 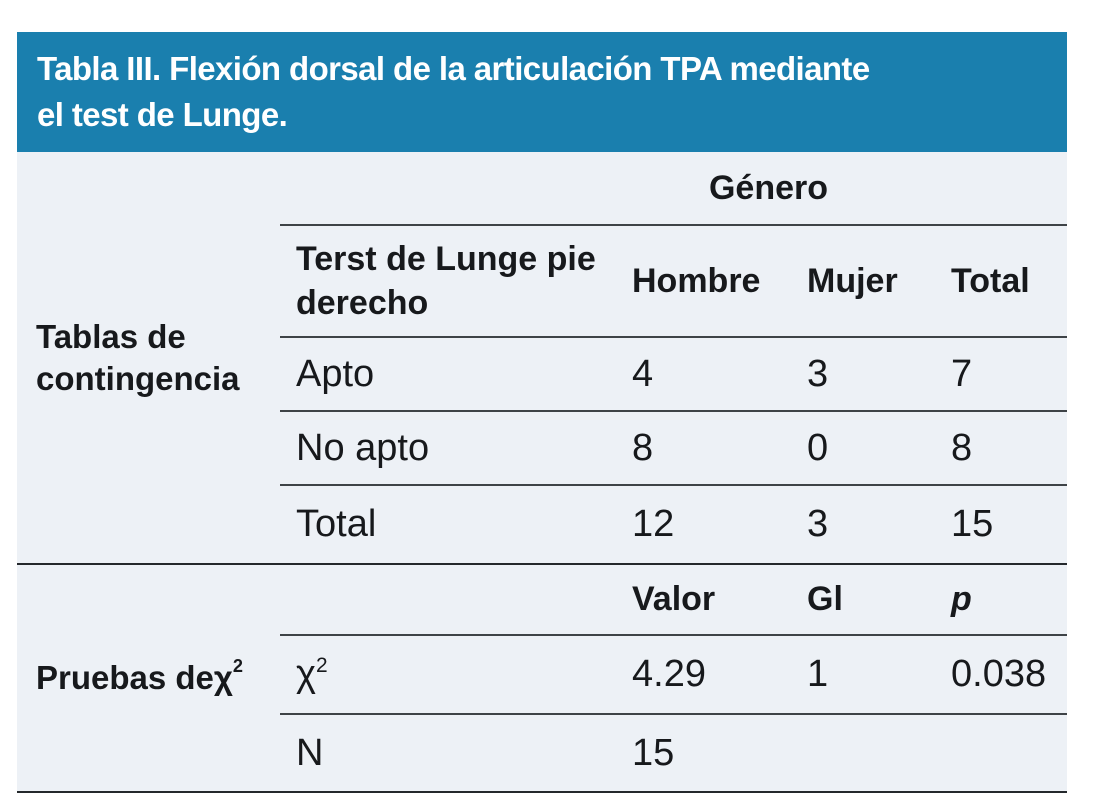 I want to click on table-row-total: Total 12 3 15, so click(x=673, y=524).